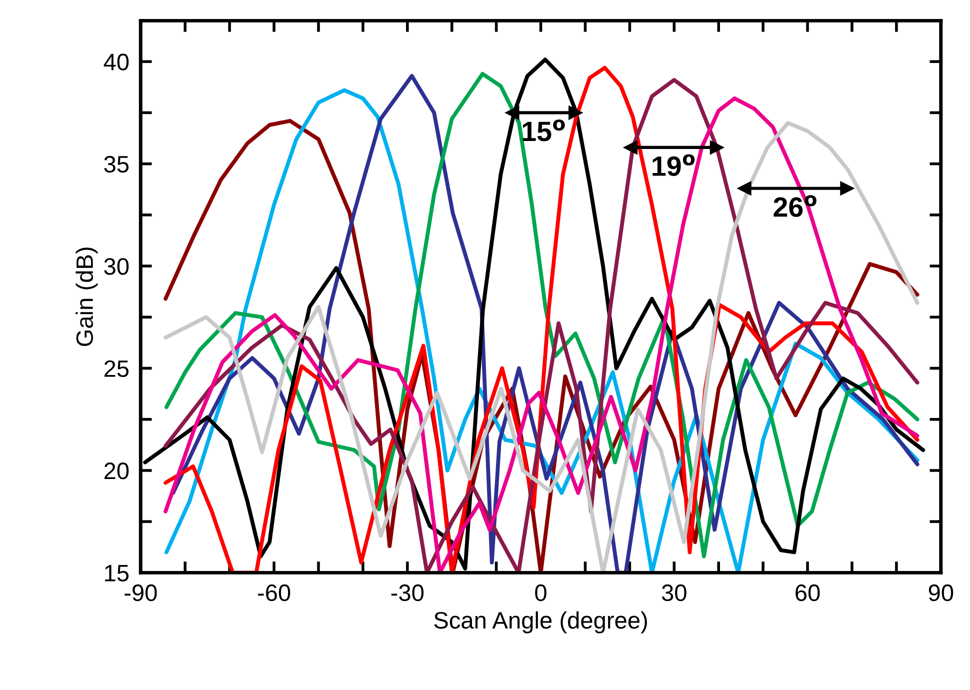  Describe the element at coordinates (674, 593) in the screenshot. I see `x-tick-label: 30` at that location.